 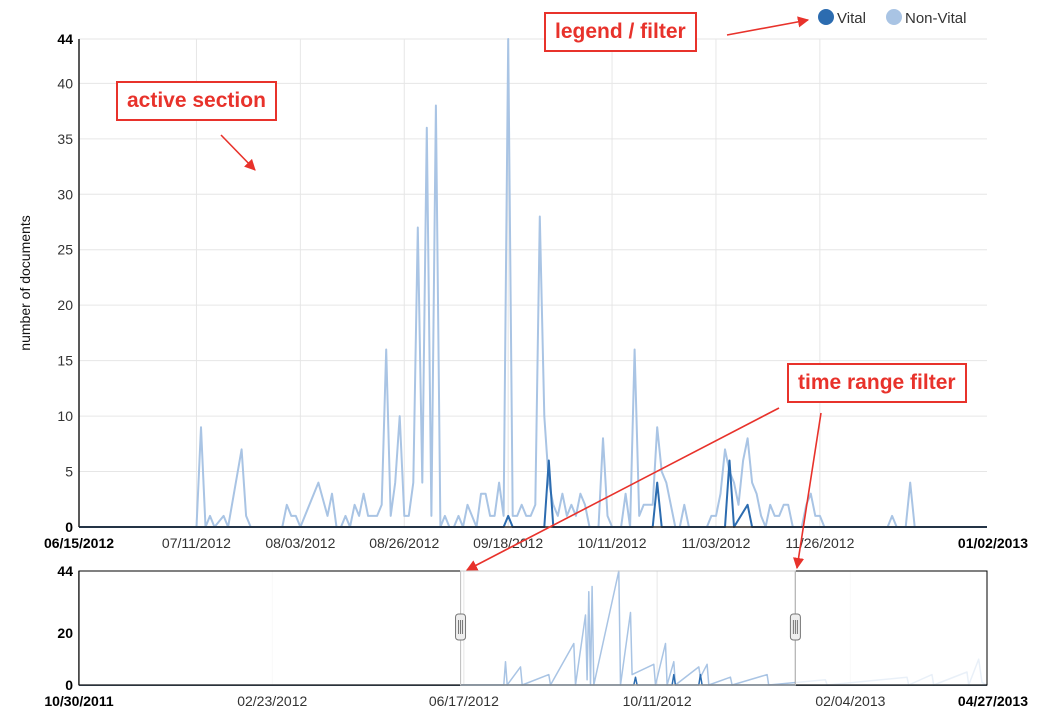 What do you see at coordinates (196, 101) in the screenshot?
I see `active-section-annotation: active section` at bounding box center [196, 101].